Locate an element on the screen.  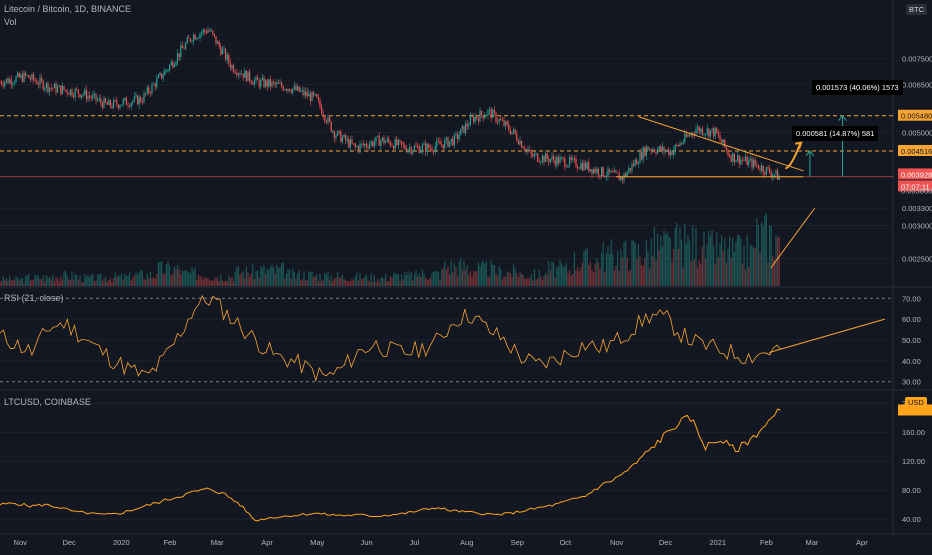
usd-badge: USD is located at coordinates (916, 402).